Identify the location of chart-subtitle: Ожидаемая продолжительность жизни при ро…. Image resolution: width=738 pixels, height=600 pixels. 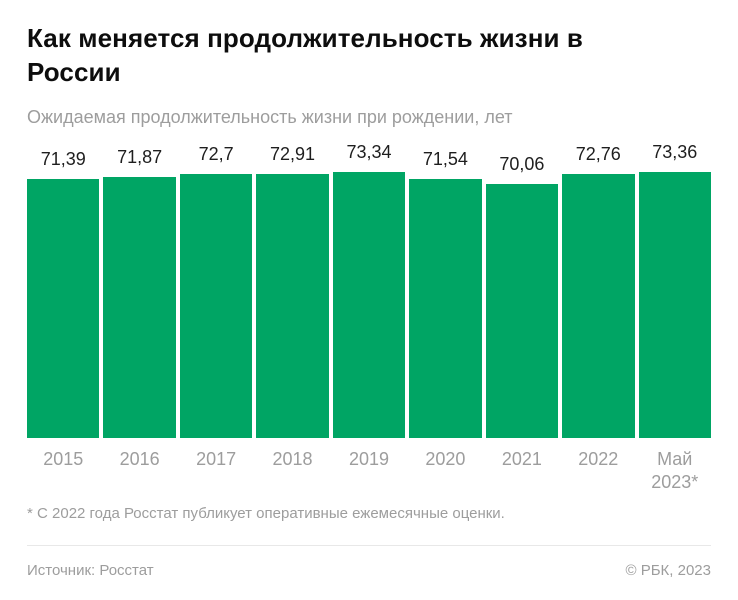
(270, 116).